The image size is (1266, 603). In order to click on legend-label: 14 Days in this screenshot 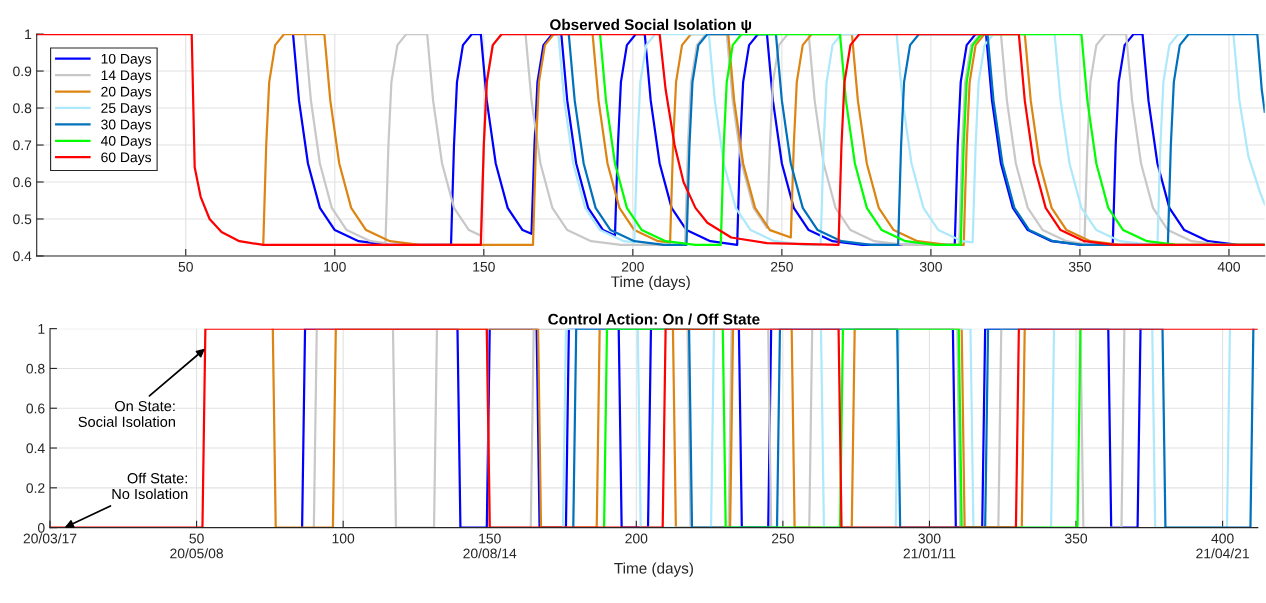, I will do `click(126, 76)`.